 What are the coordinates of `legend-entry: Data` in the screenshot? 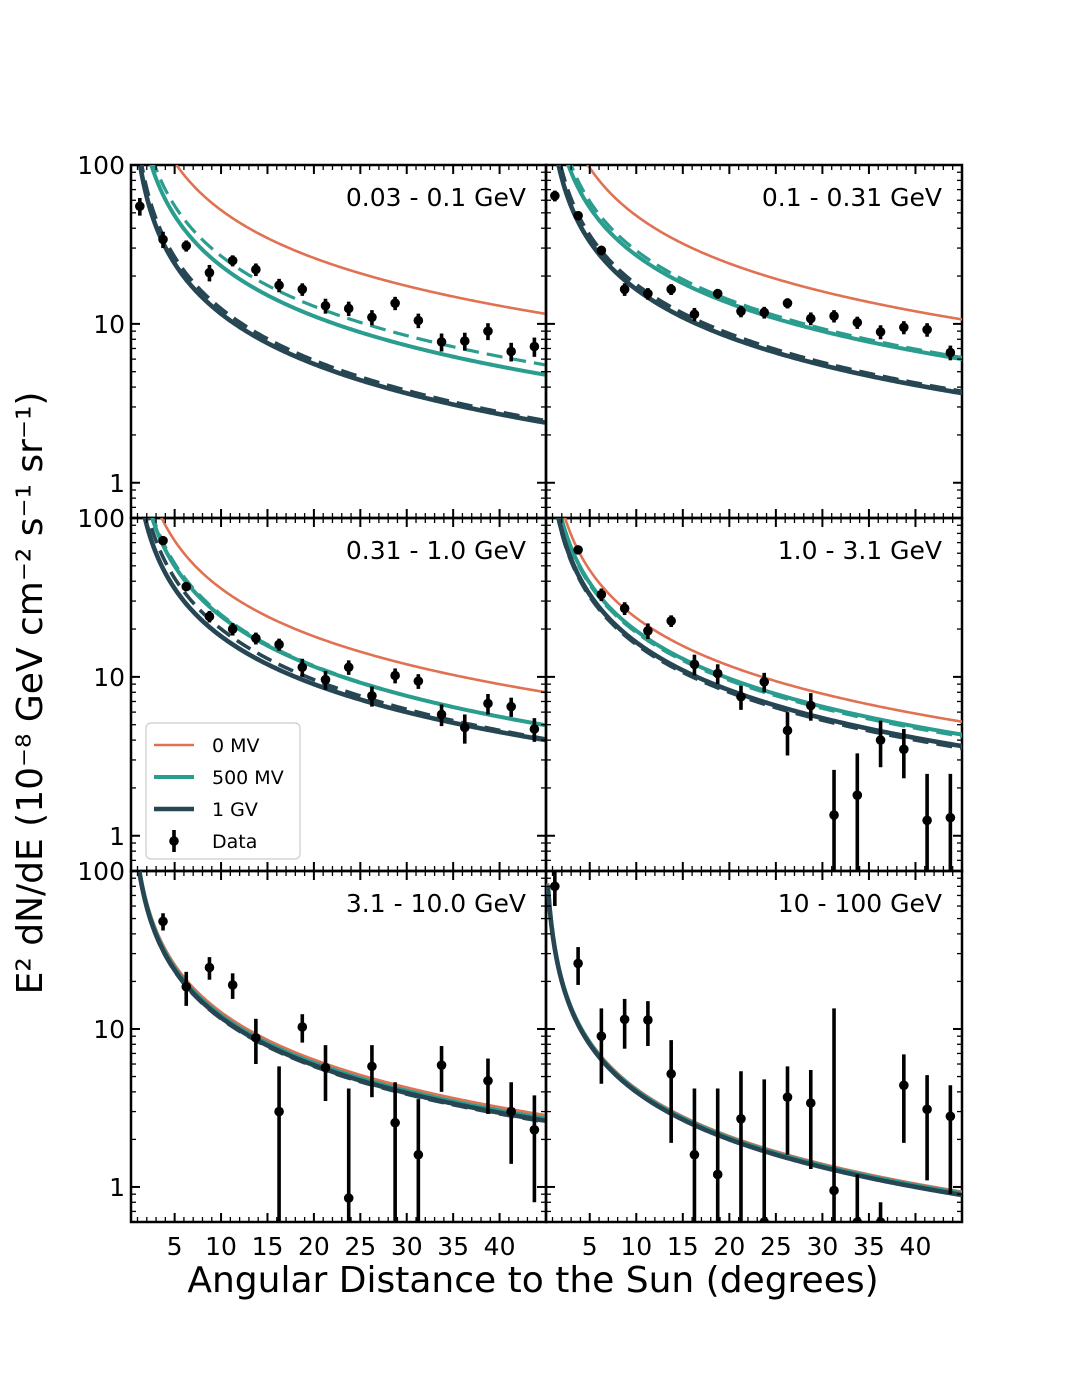 It's located at (213, 841).